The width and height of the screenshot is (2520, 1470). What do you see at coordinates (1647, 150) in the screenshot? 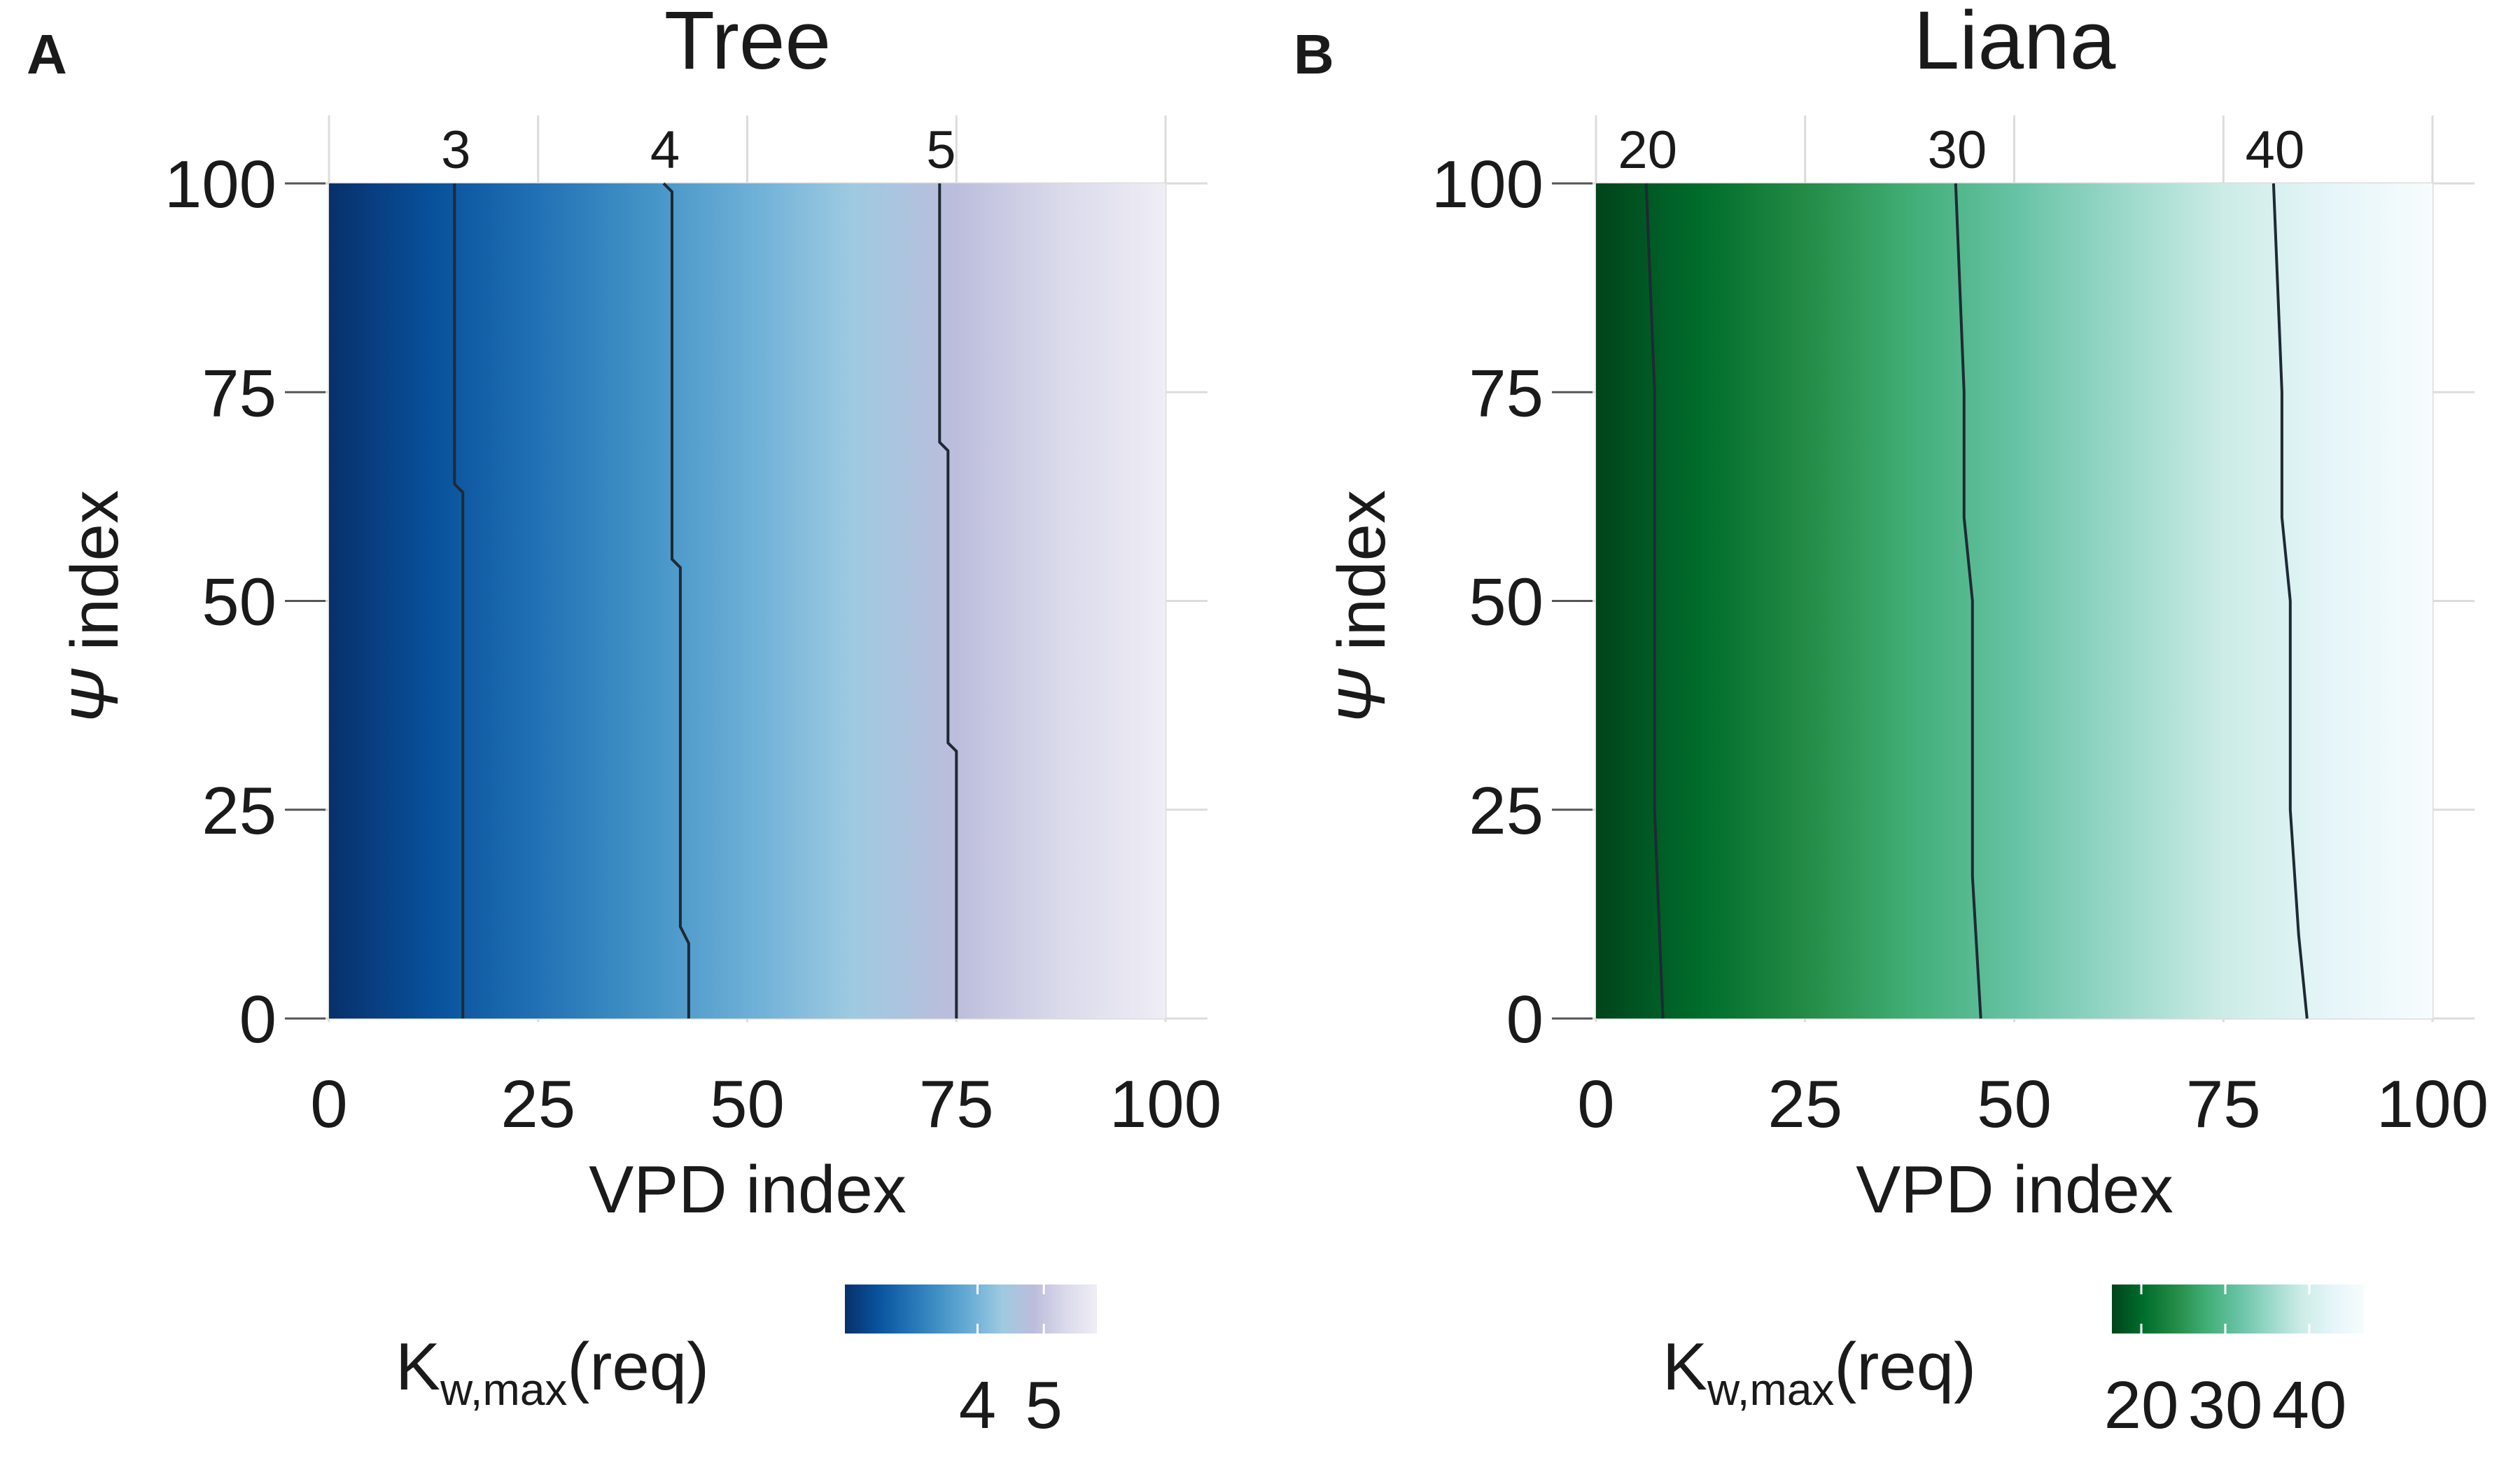
I see `contour-label-20: 20` at bounding box center [1647, 150].